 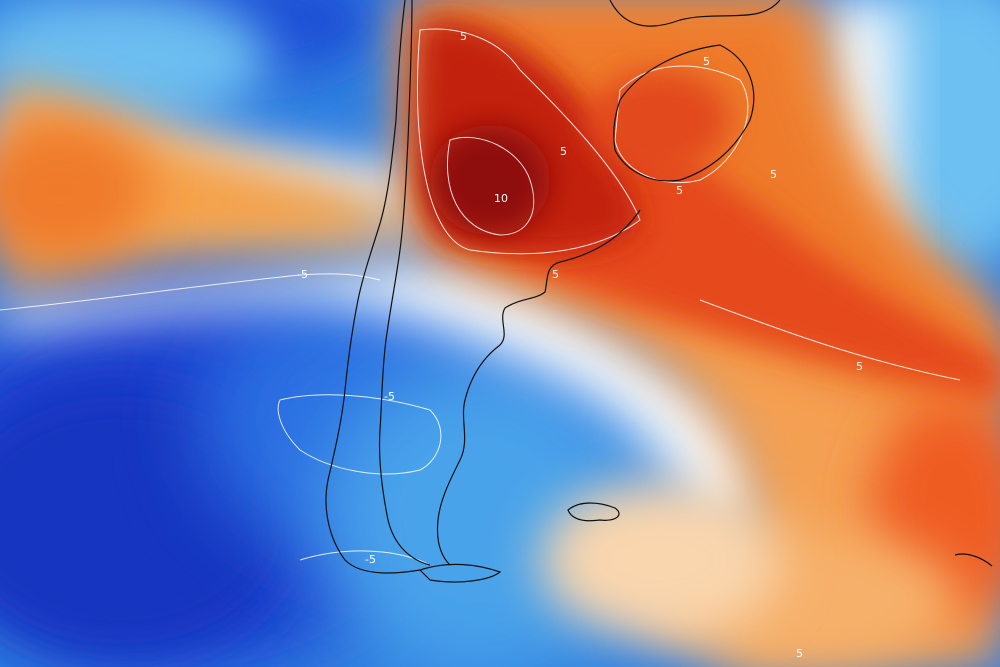 What do you see at coordinates (404, 283) in the screenshot?
I see `andes-border` at bounding box center [404, 283].